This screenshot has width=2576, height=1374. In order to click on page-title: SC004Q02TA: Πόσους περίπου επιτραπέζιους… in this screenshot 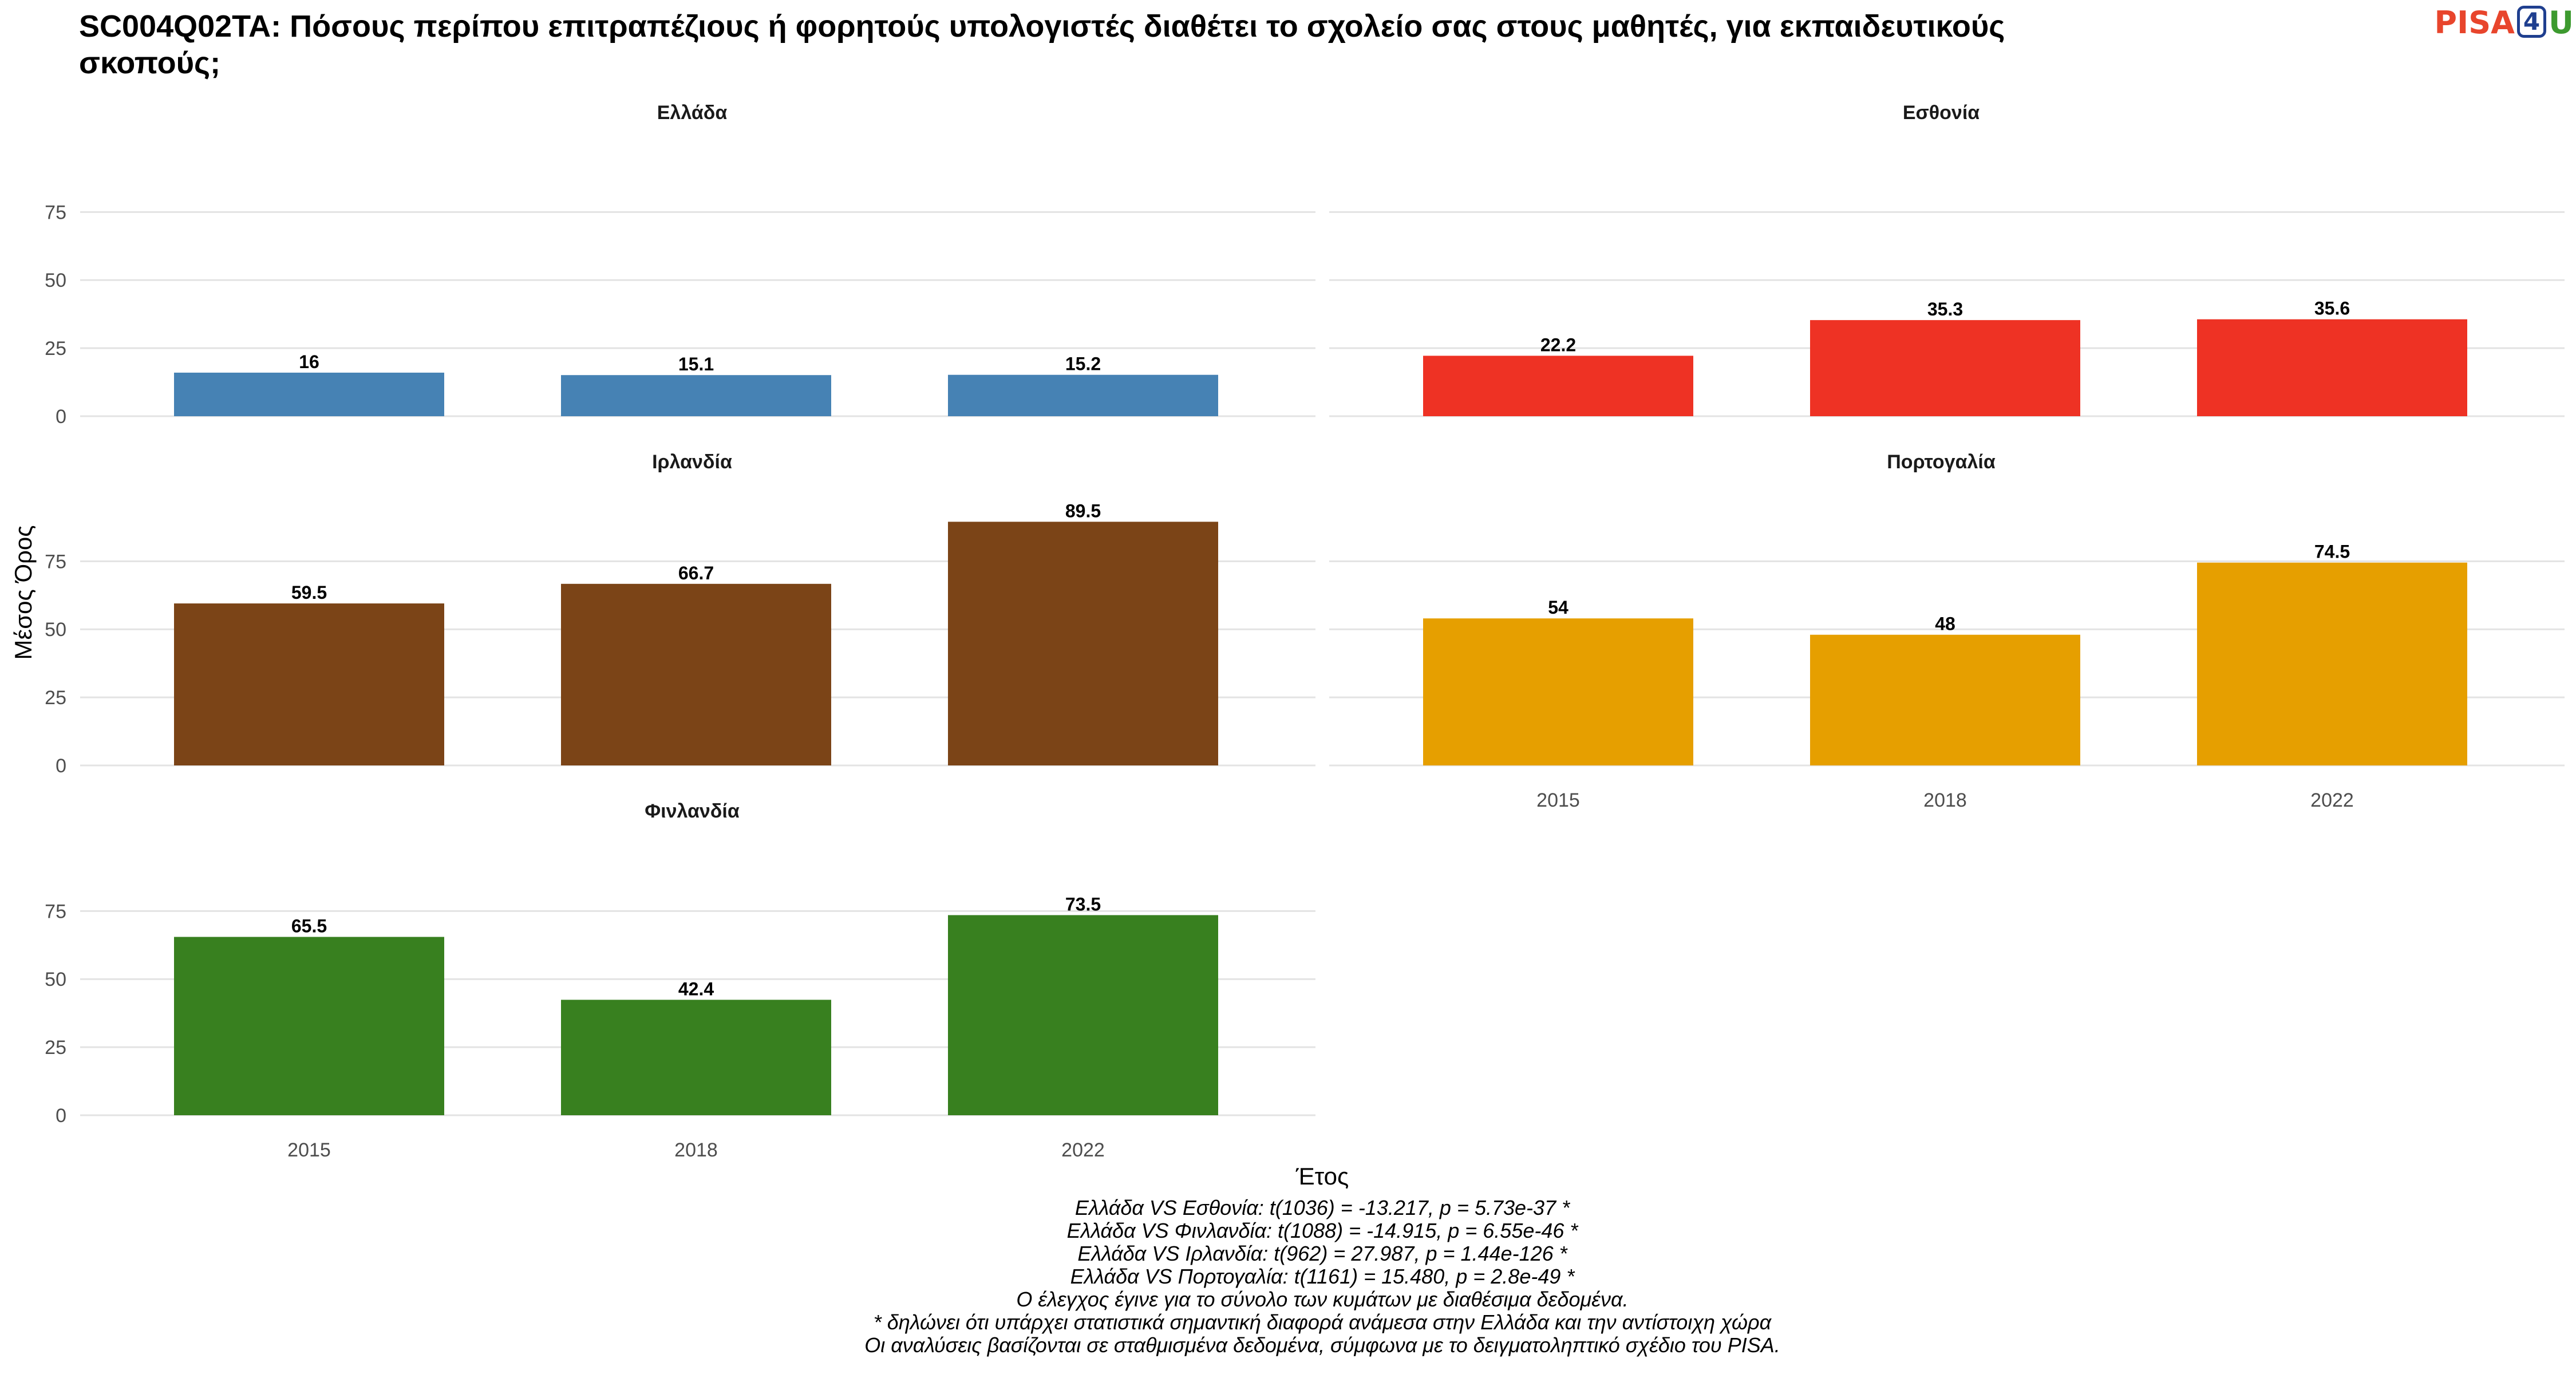, I will do `click(1042, 45)`.